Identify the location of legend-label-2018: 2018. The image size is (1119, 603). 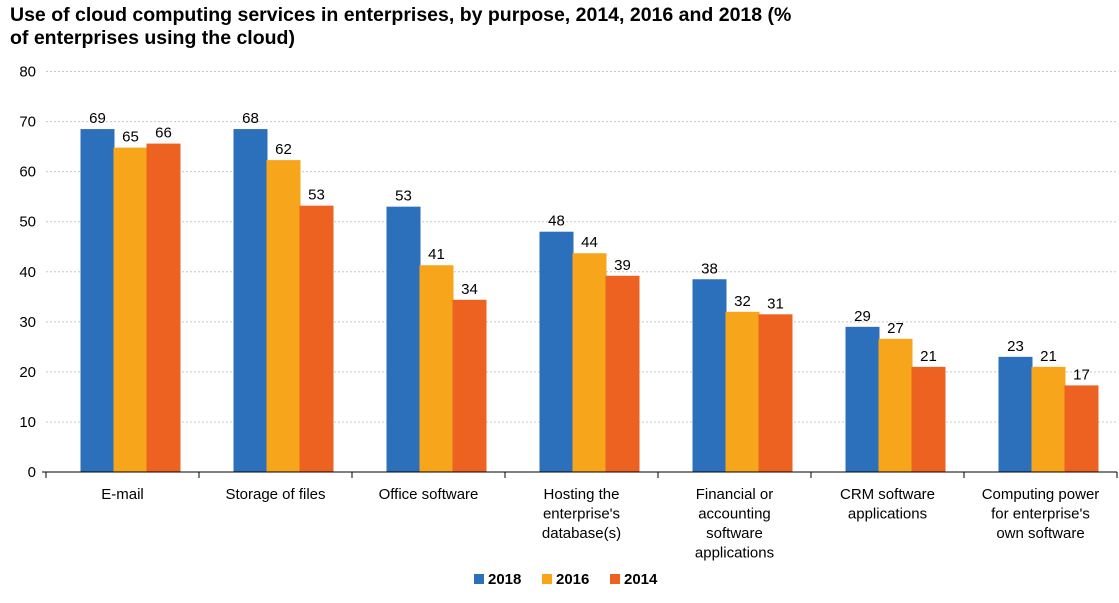
(504, 579).